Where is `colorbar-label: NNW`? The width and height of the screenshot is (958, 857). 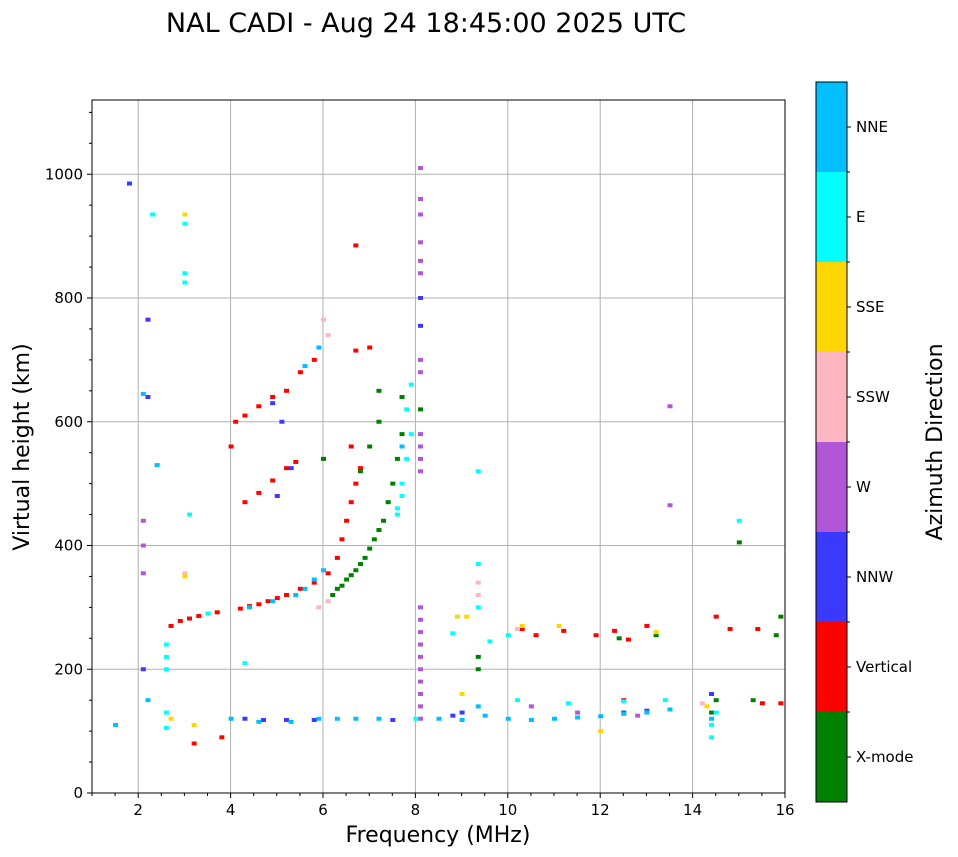 colorbar-label: NNW is located at coordinates (874, 577).